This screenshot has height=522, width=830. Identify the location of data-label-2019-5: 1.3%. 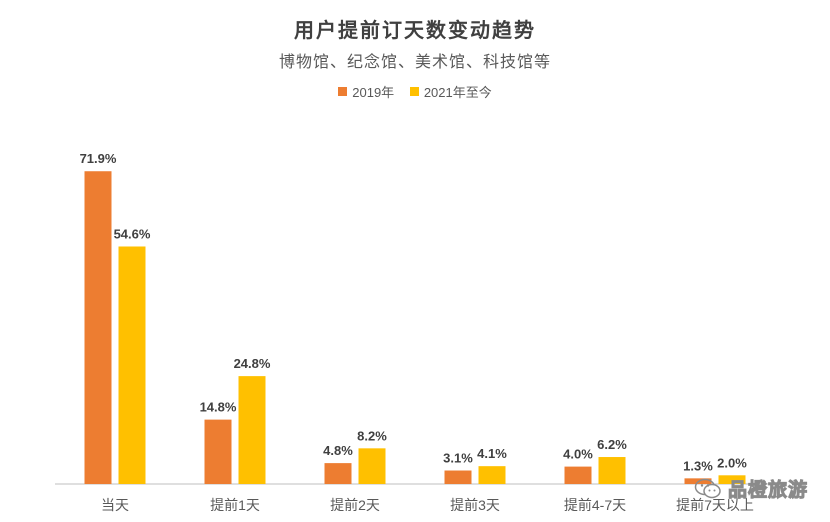
(698, 465).